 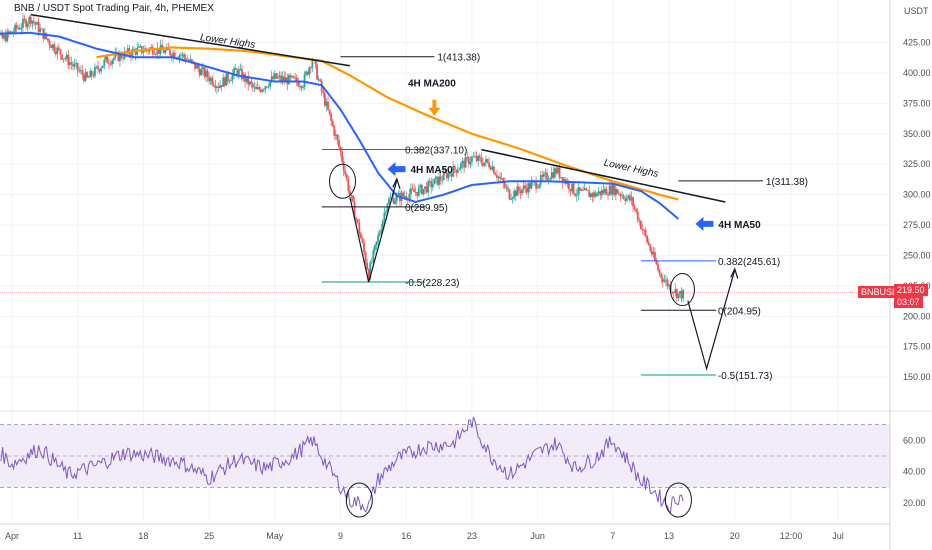 I want to click on time-tick-label: 18, so click(x=143, y=536).